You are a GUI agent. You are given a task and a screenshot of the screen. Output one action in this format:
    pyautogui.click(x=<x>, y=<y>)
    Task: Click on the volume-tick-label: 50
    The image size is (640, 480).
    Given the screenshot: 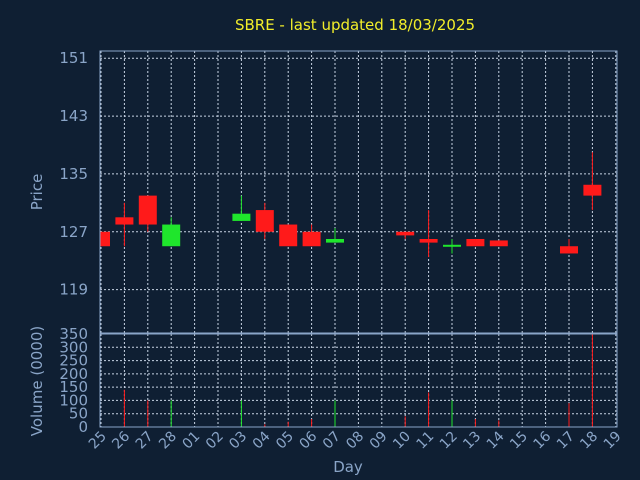 What is the action you would take?
    pyautogui.click(x=78, y=414)
    